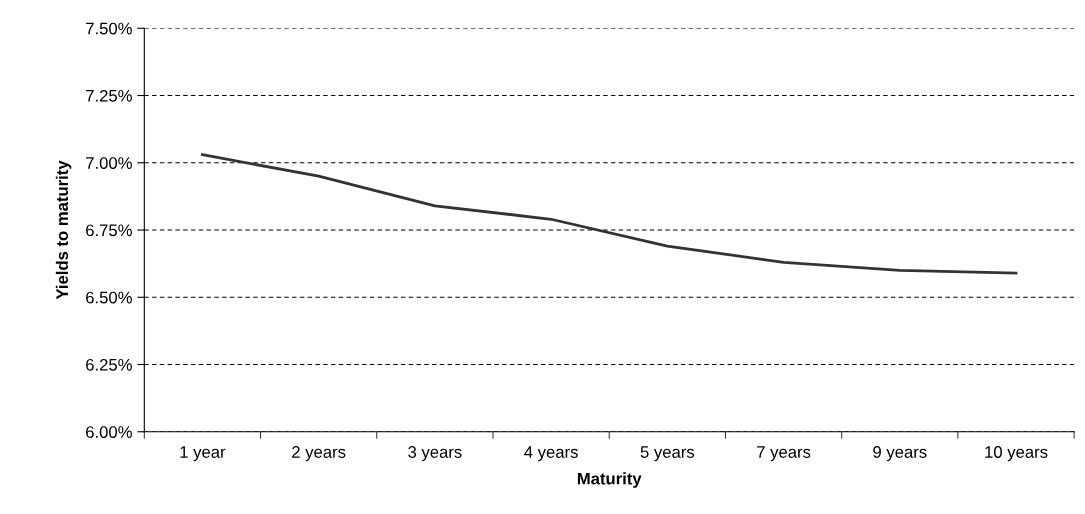 The height and width of the screenshot is (514, 1085). I want to click on x-tick-label: 4 years, so click(551, 454).